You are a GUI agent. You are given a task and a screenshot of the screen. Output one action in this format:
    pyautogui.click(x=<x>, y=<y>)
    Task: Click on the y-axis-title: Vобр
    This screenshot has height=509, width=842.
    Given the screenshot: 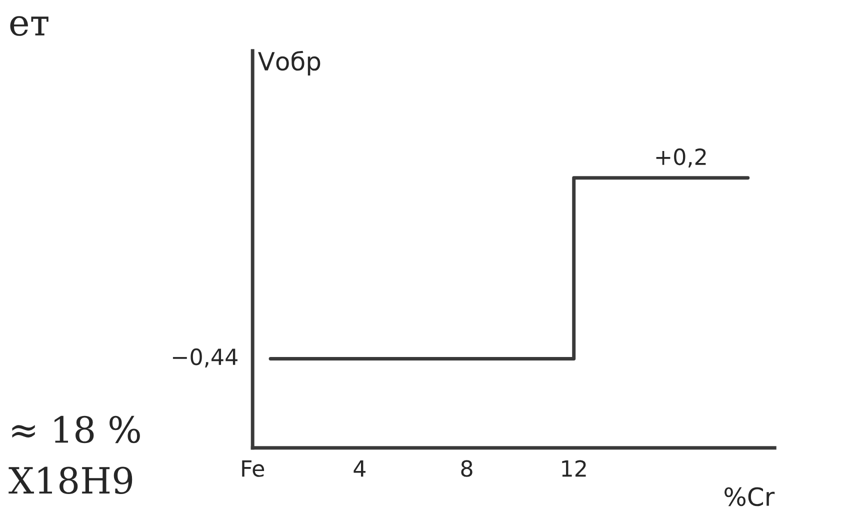 What is the action you would take?
    pyautogui.click(x=289, y=63)
    